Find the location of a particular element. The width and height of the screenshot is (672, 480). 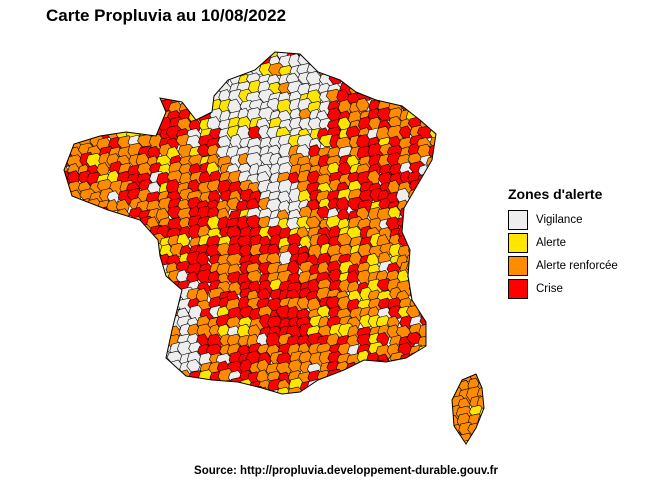

legend-item-crise: Crise is located at coordinates (563, 288).